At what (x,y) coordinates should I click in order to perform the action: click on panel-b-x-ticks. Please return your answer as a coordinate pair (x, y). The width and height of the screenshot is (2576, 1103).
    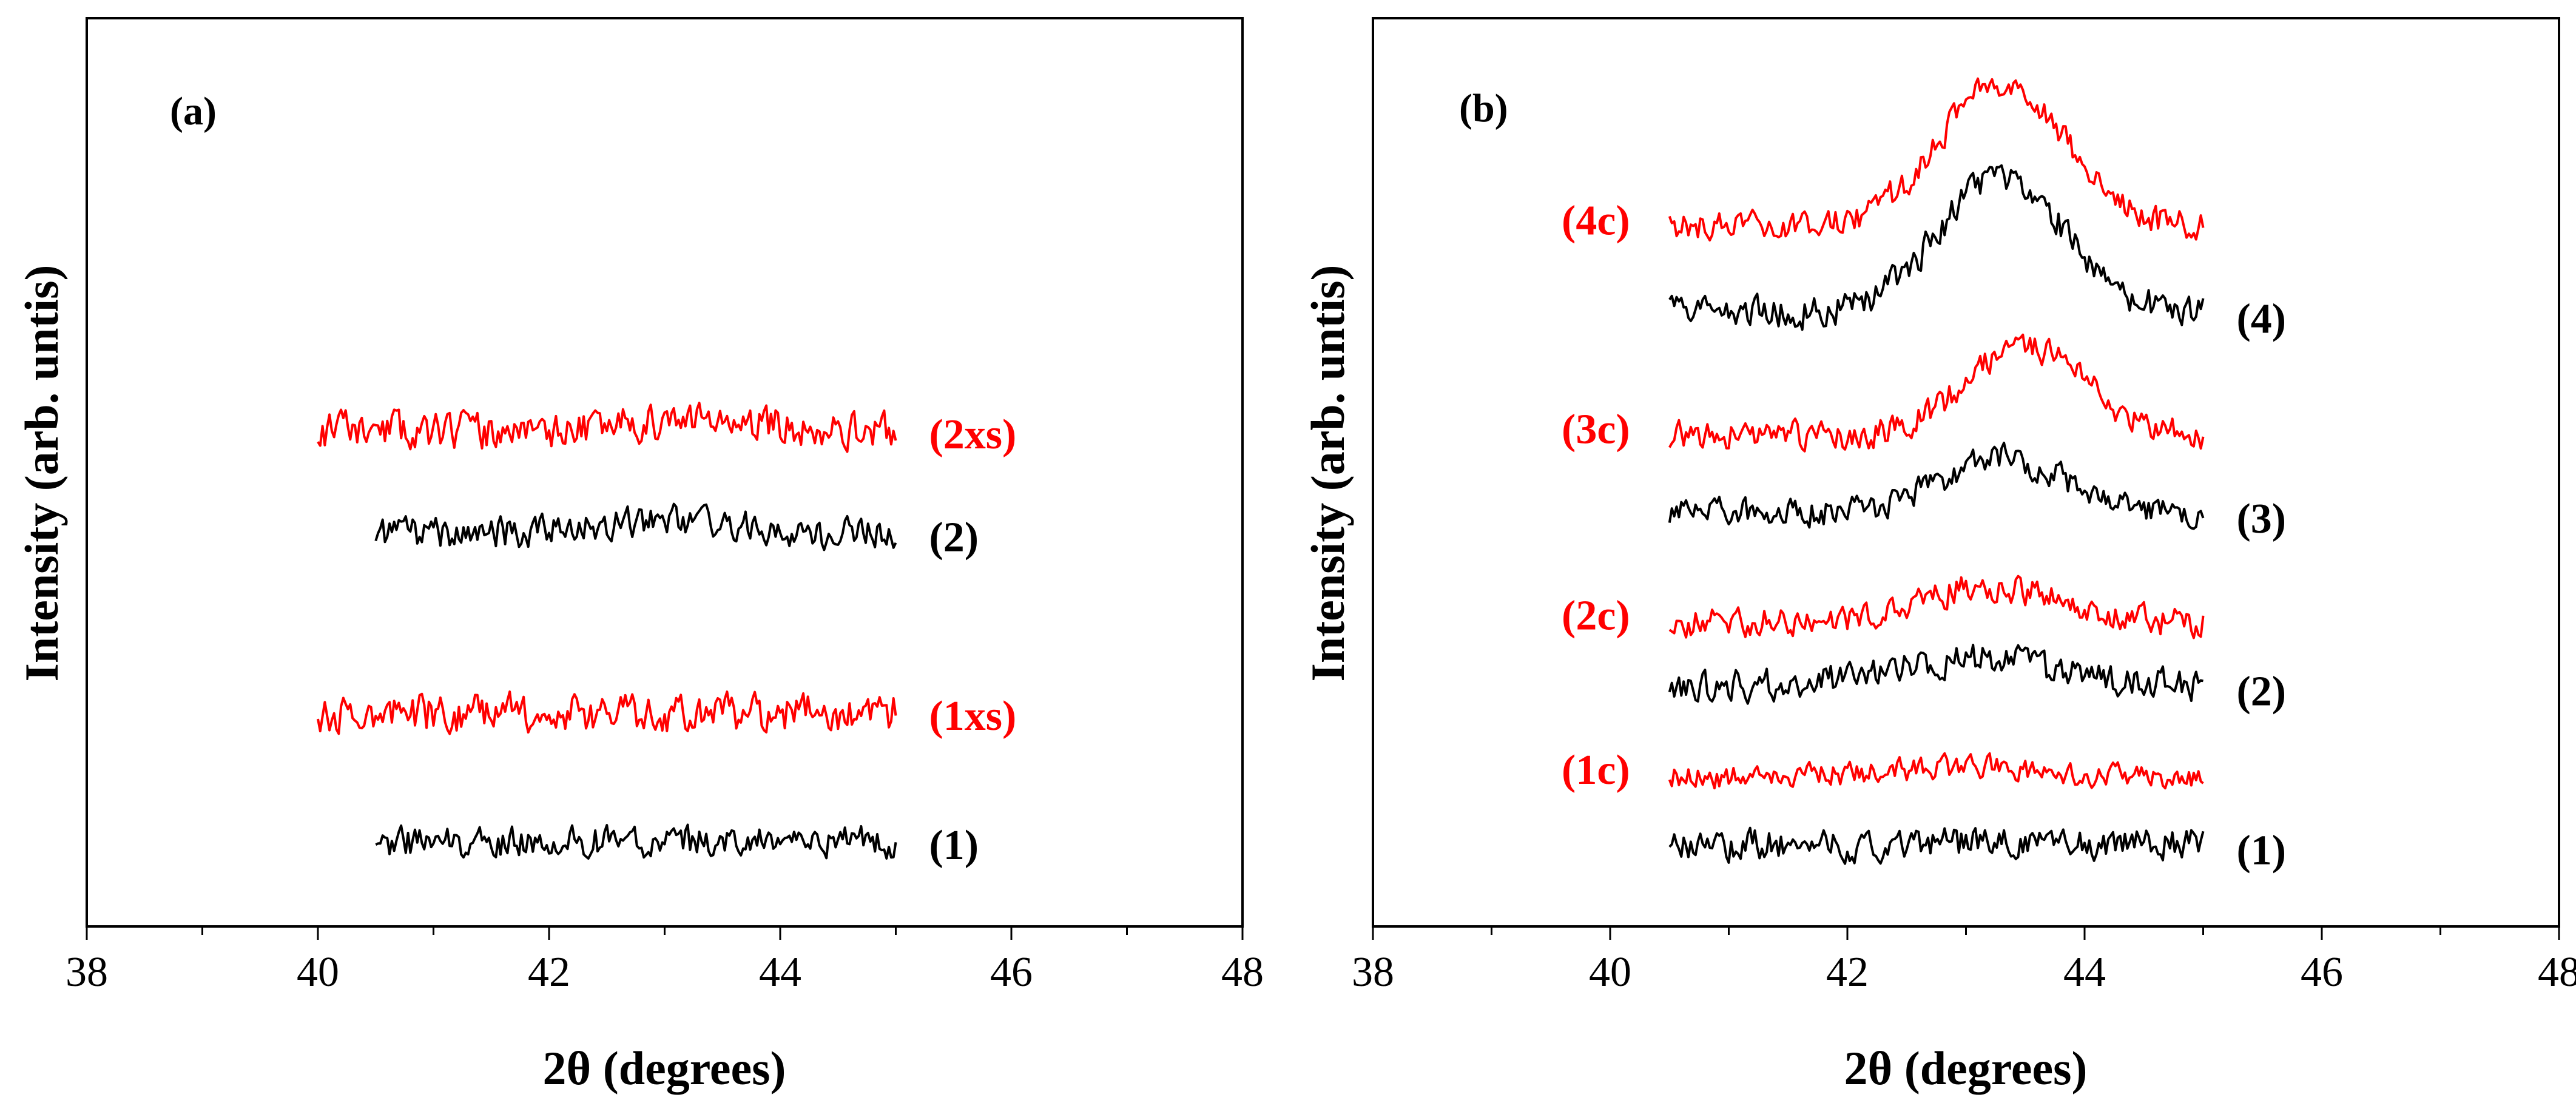
    Looking at the image, I should click on (1966, 933).